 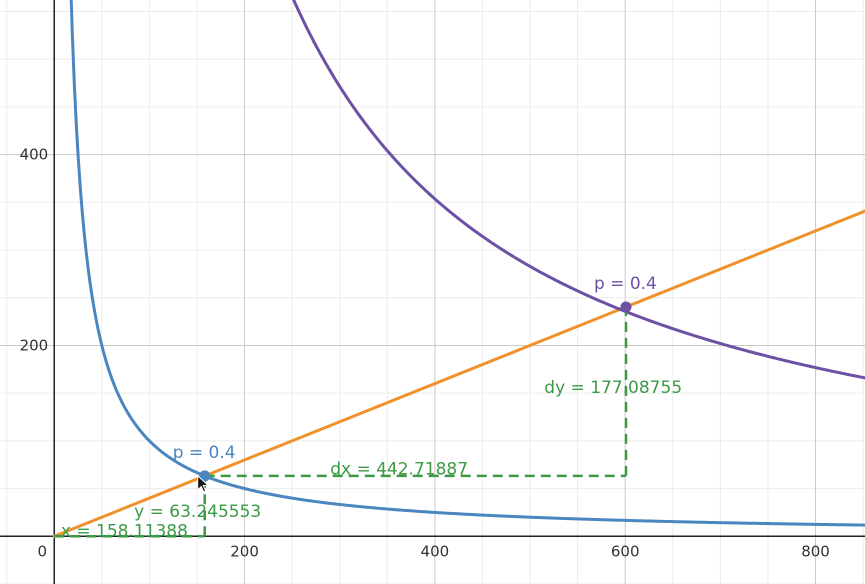 What do you see at coordinates (399, 469) in the screenshot?
I see `annotation-dx: dx = 442.71887` at bounding box center [399, 469].